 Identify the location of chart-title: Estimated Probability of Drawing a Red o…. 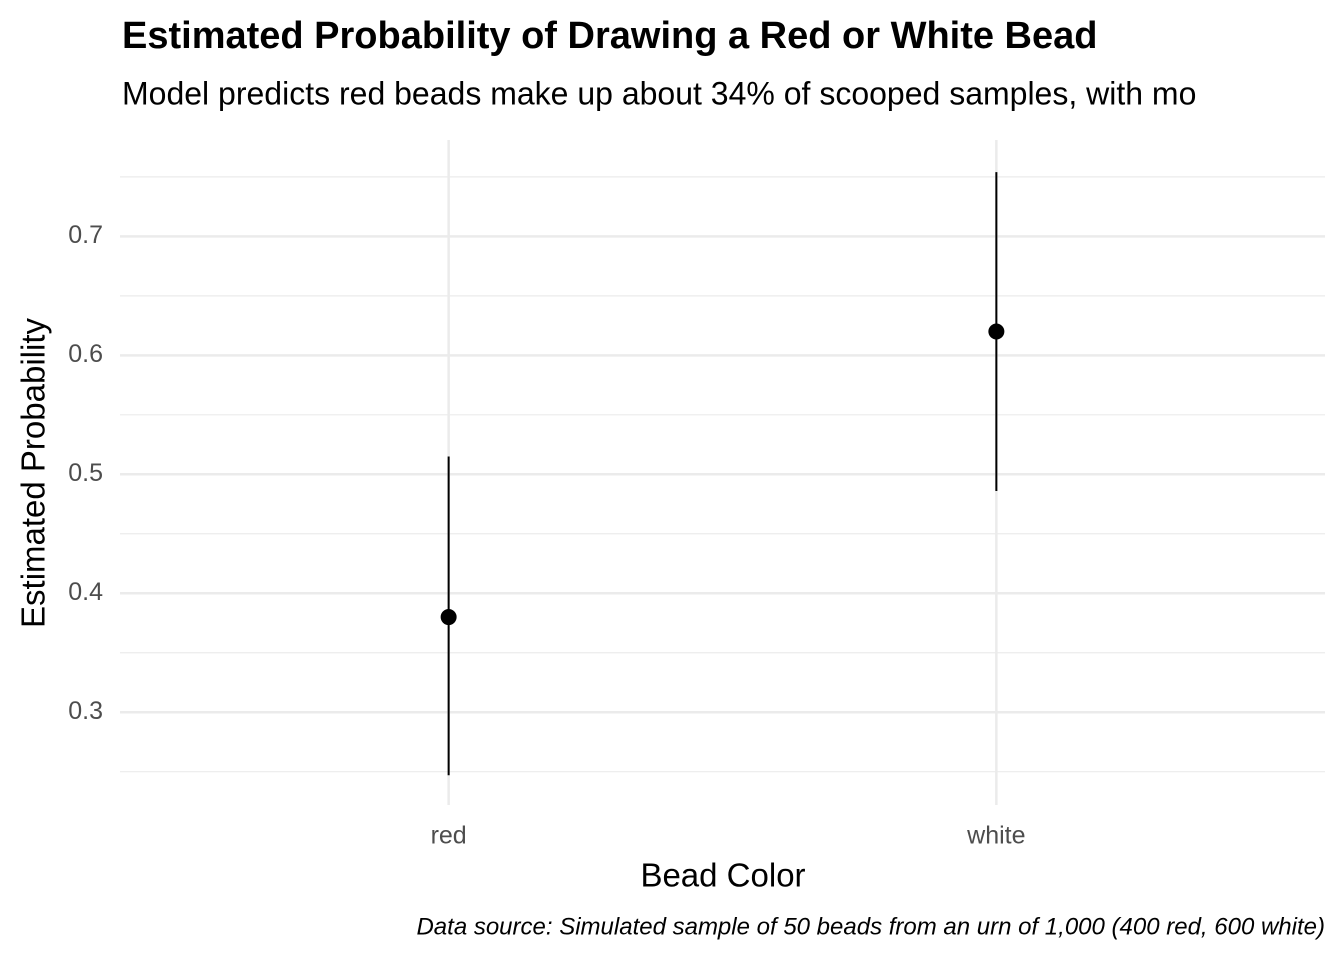
(609, 36).